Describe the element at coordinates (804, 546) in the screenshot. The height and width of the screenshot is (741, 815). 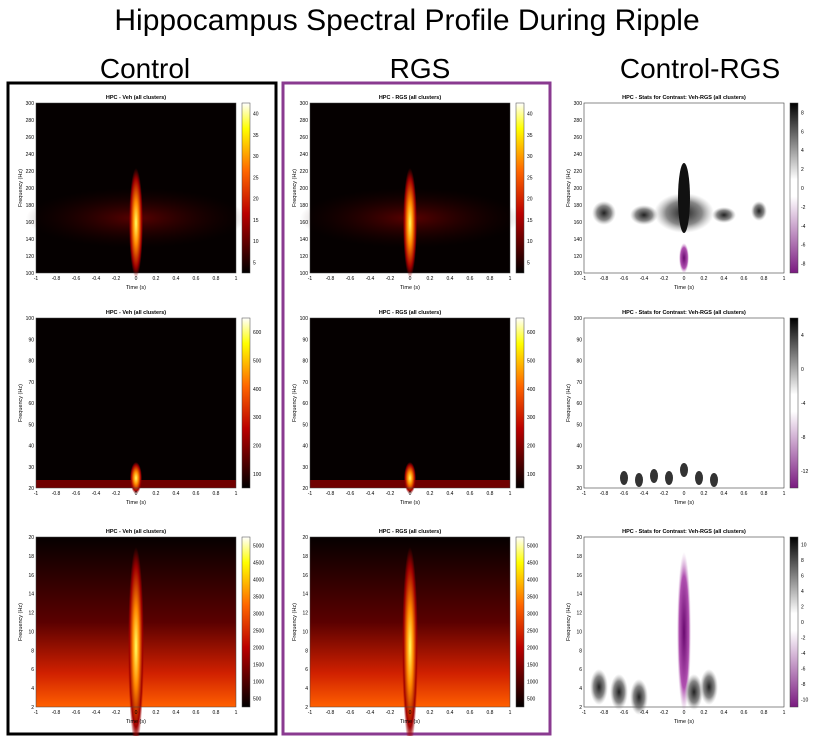
I see `colorbar-tick-label: 10` at that location.